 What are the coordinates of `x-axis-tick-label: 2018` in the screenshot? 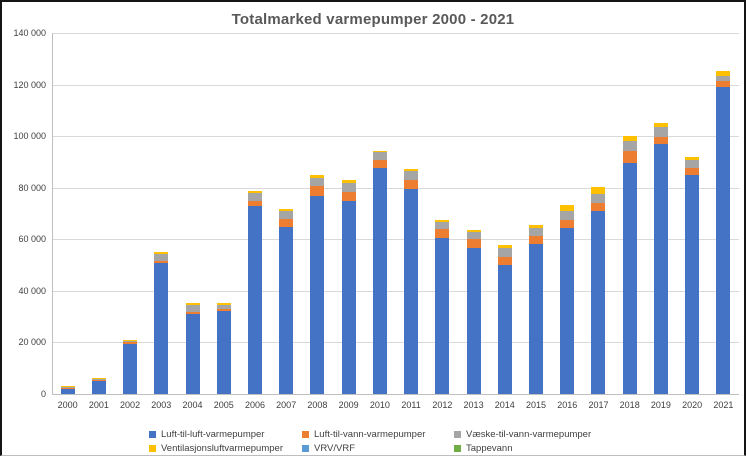 It's located at (629, 405).